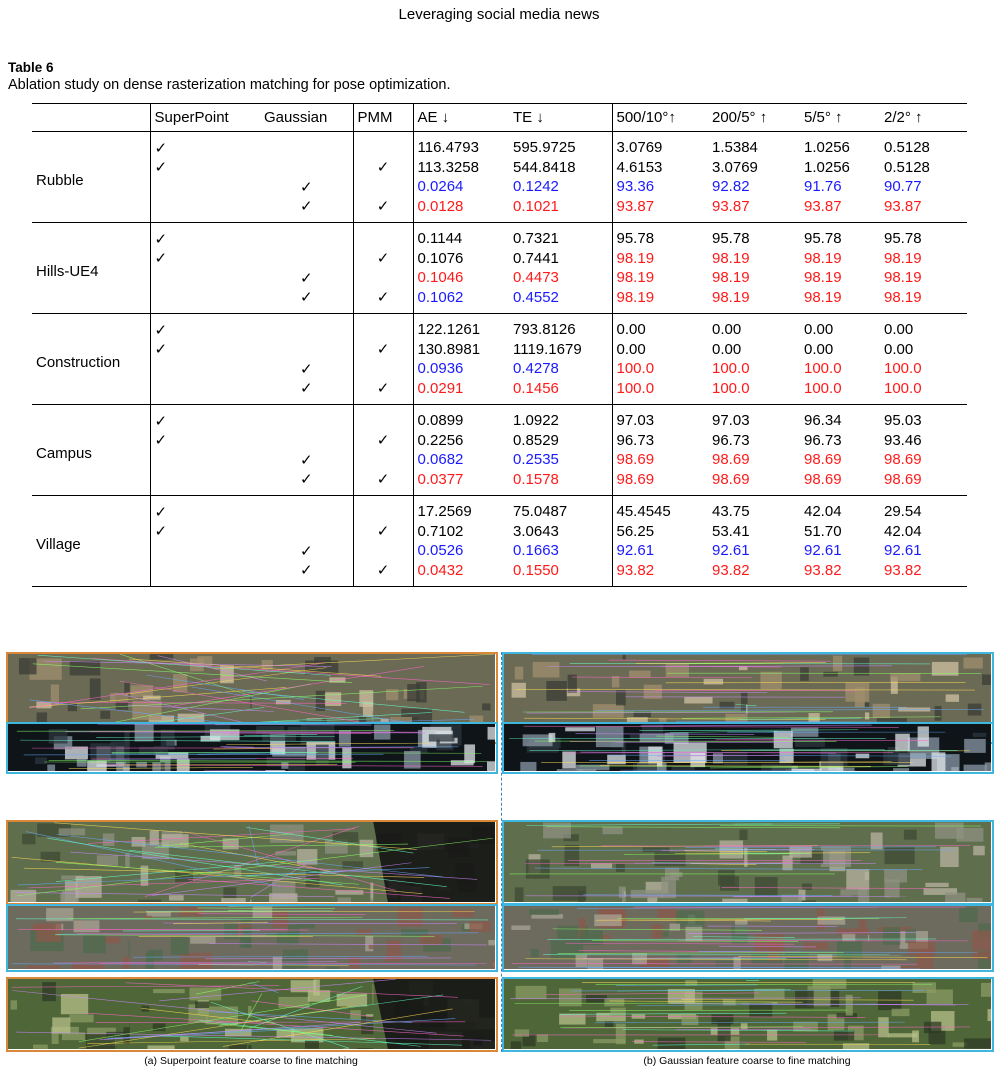  What do you see at coordinates (460, 369) in the screenshot?
I see `ae-value: 0.0936` at bounding box center [460, 369].